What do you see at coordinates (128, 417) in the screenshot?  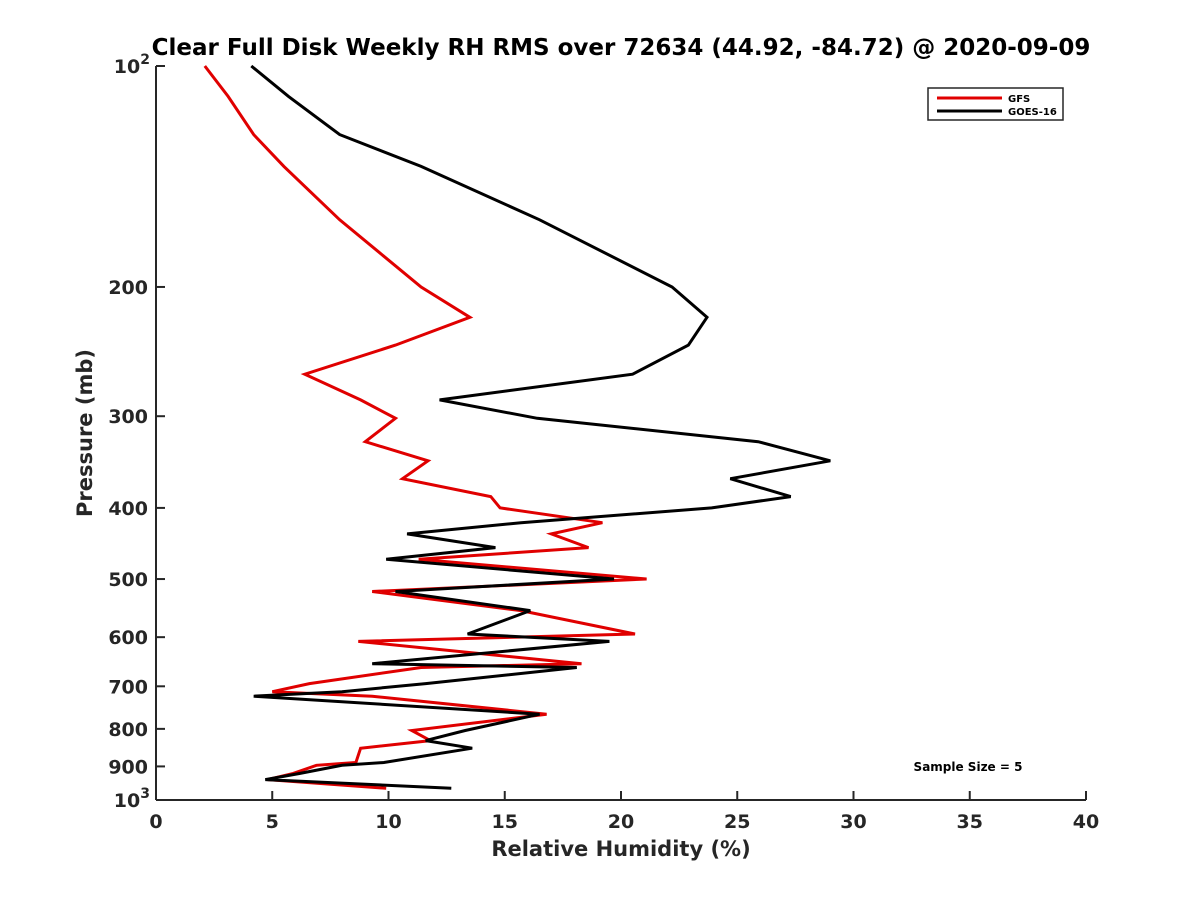 I see `y-tick-label: 300` at bounding box center [128, 417].